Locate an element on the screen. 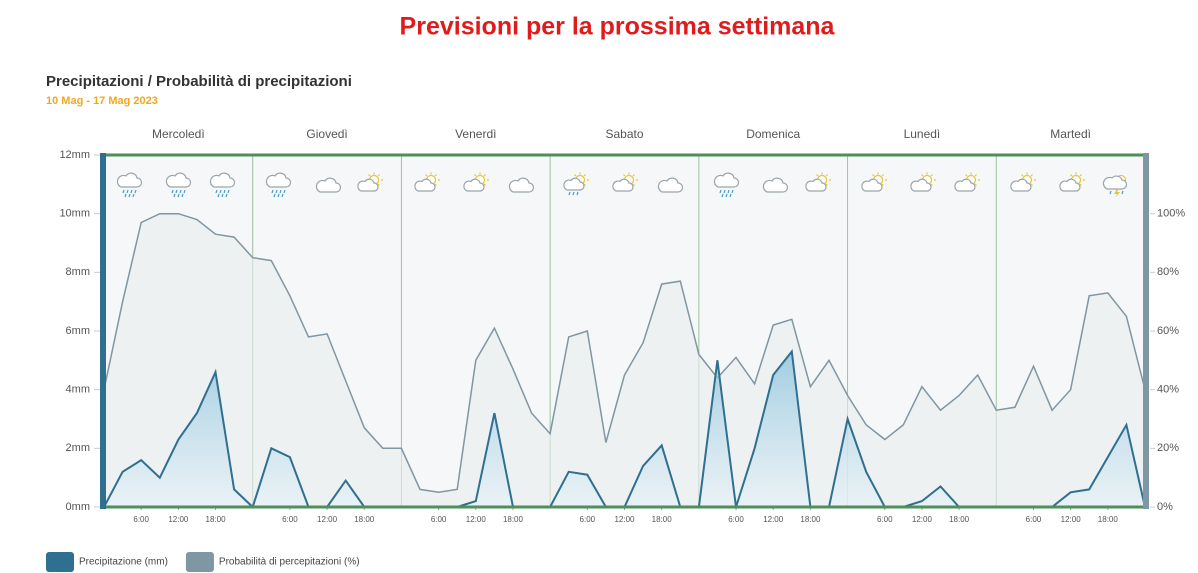  legend-label: Probabilità di percepitazioni (%) is located at coordinates (289, 562).